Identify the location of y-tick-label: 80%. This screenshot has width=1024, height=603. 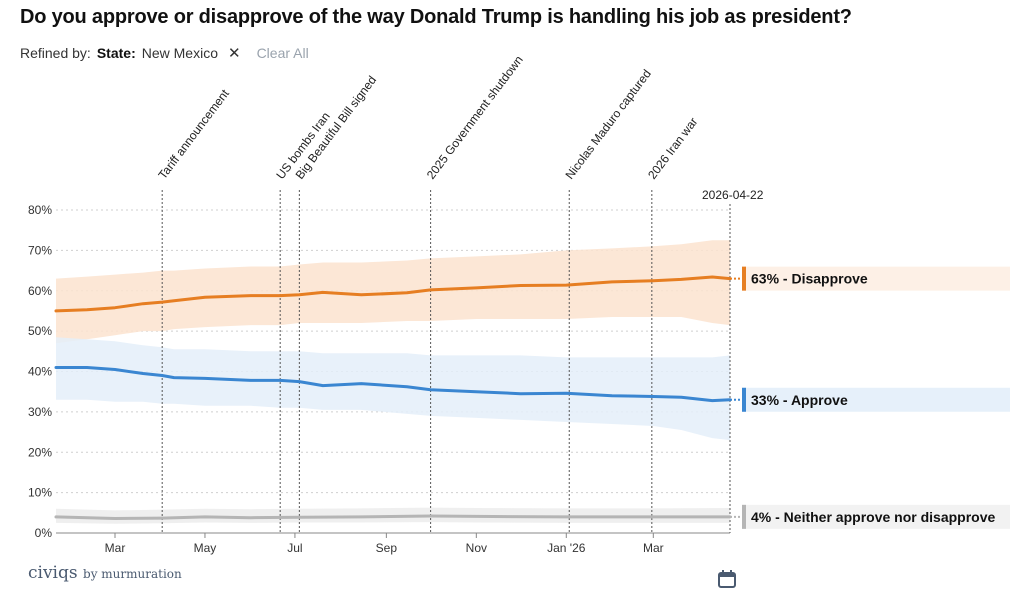
(40, 210).